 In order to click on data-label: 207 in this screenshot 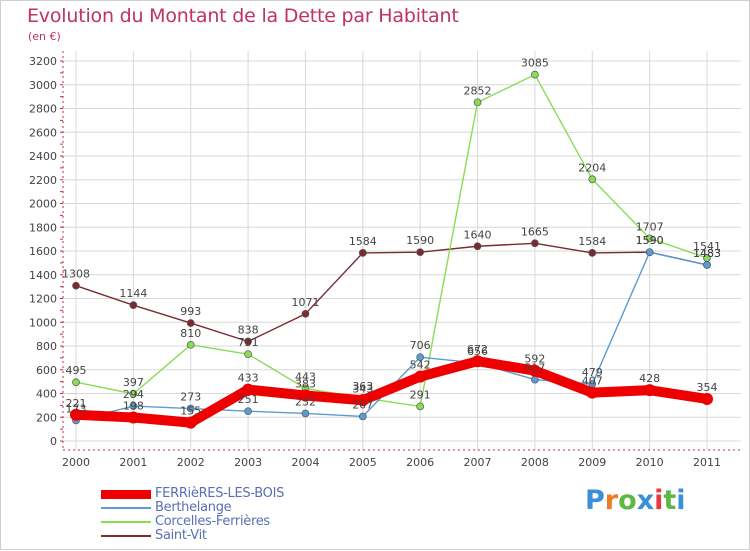, I will do `click(362, 404)`.